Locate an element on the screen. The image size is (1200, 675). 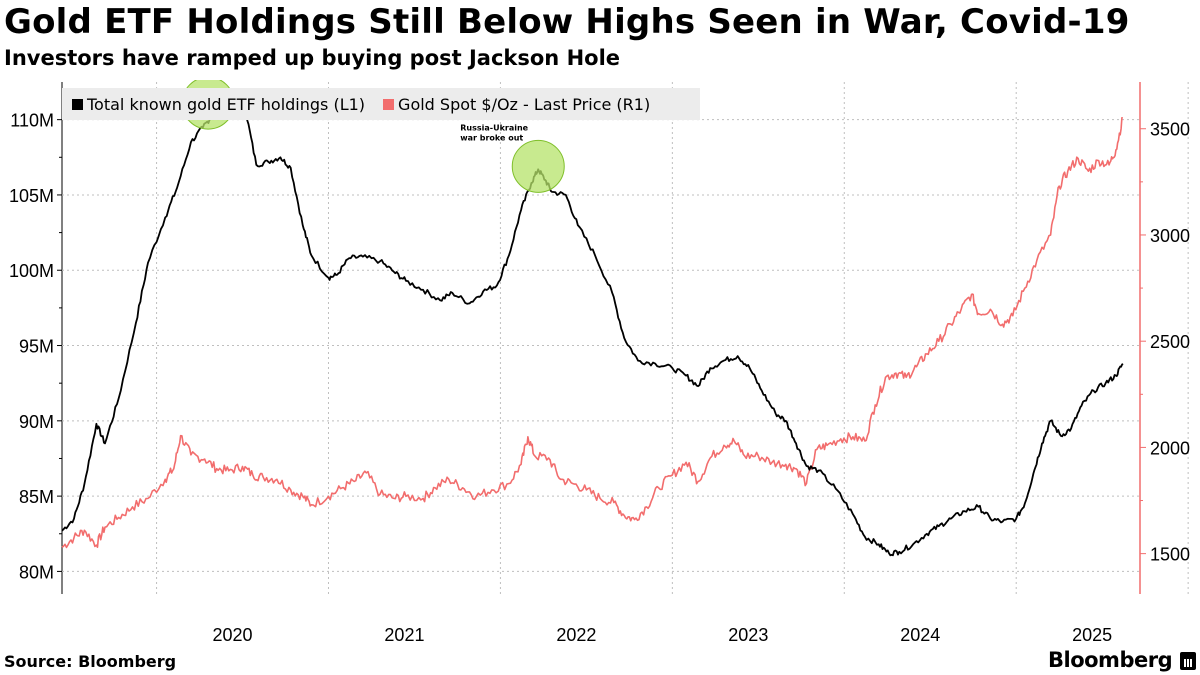
legend-item-gold: Gold Spot $/Oz - Last Price (R1) is located at coordinates (516, 104).